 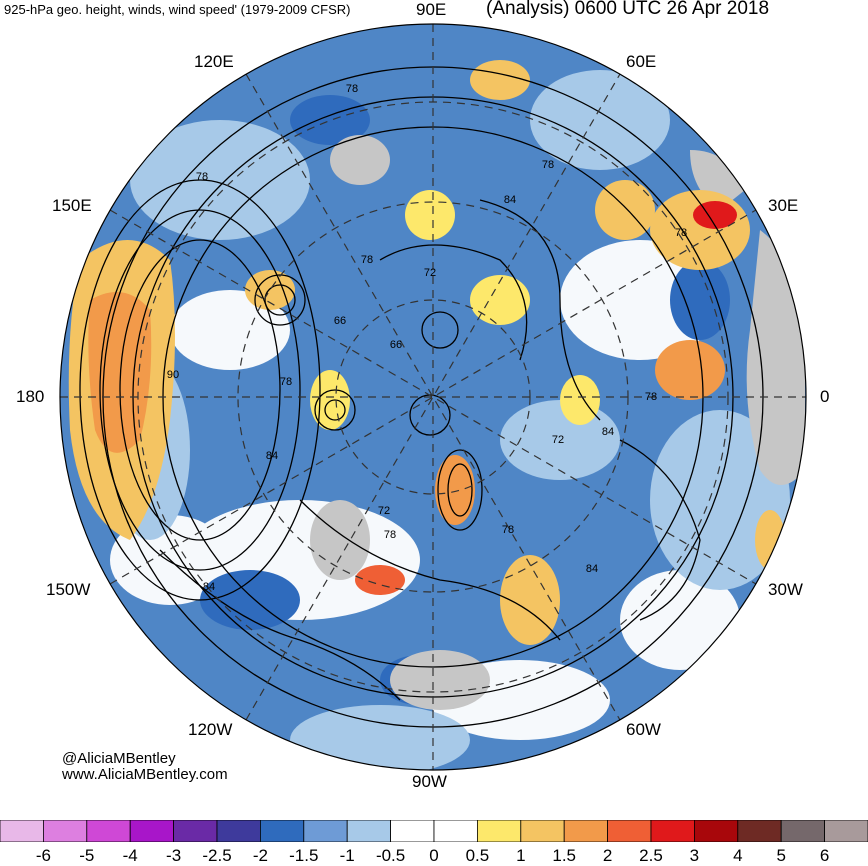 What do you see at coordinates (641, 61) in the screenshot?
I see `lon-label-60e: 60E` at bounding box center [641, 61].